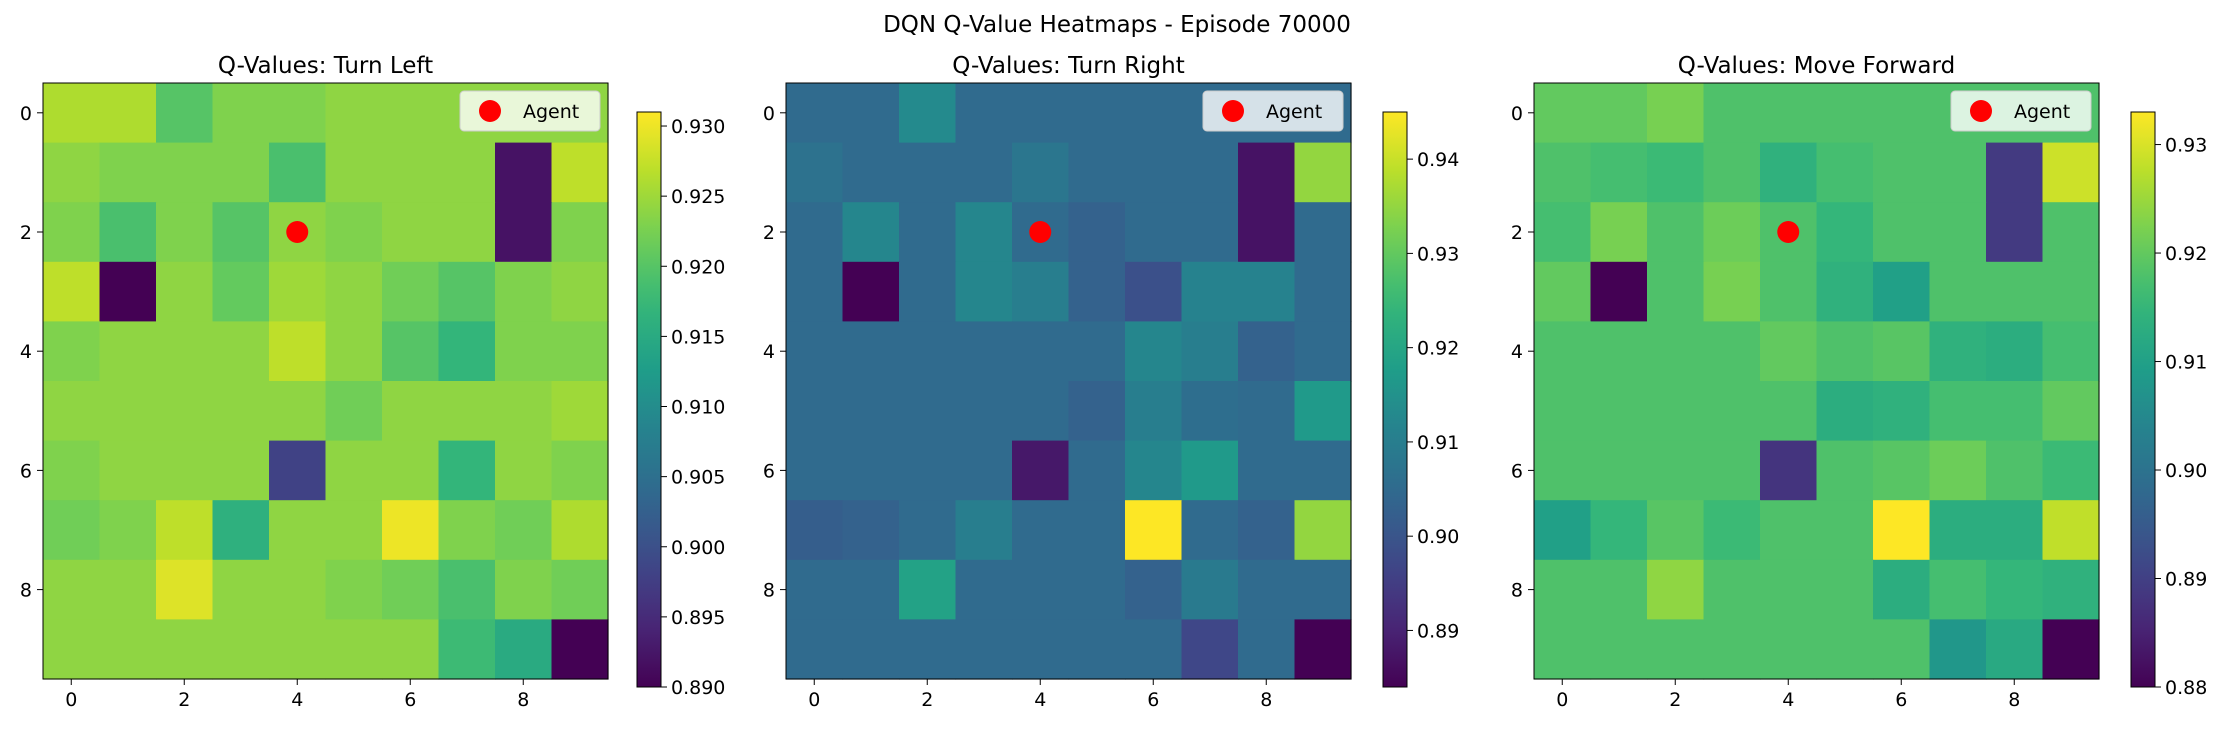 This screenshot has height=730, width=2235. What do you see at coordinates (698, 618) in the screenshot?
I see `colorbar-tick-label: 0.895` at bounding box center [698, 618].